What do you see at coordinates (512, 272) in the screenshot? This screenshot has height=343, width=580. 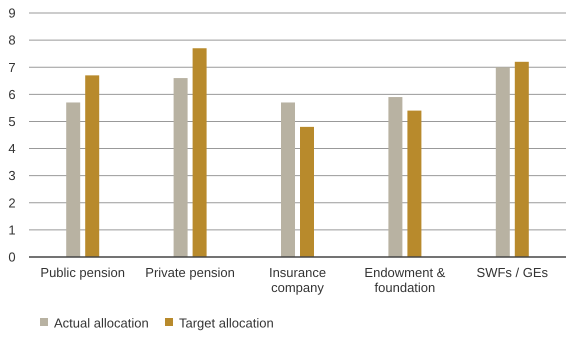 I see `x-tick-label: SWFs / GEs` at bounding box center [512, 272].